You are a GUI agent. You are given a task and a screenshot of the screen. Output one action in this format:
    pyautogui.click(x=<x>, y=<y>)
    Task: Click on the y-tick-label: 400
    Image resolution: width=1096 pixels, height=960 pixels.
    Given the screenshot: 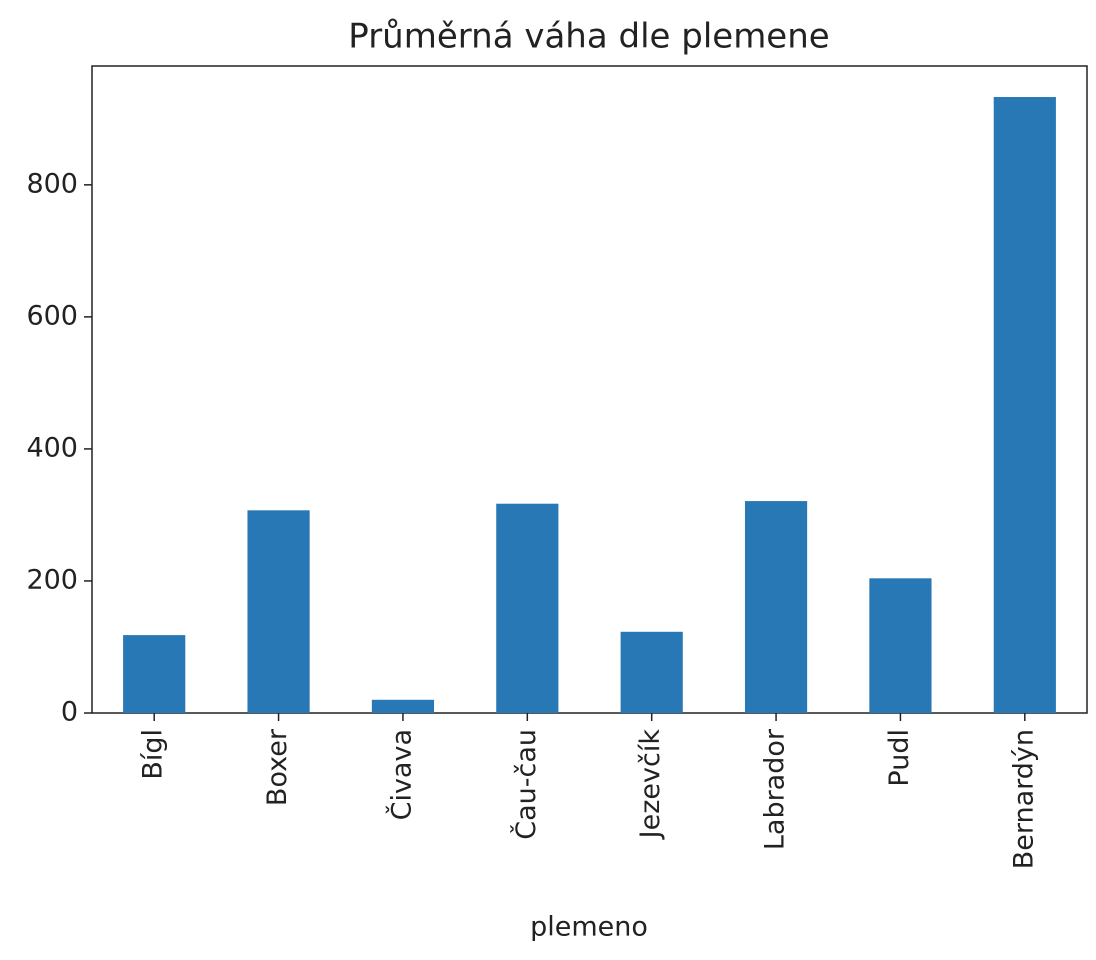 What is the action you would take?
    pyautogui.click(x=52, y=447)
    